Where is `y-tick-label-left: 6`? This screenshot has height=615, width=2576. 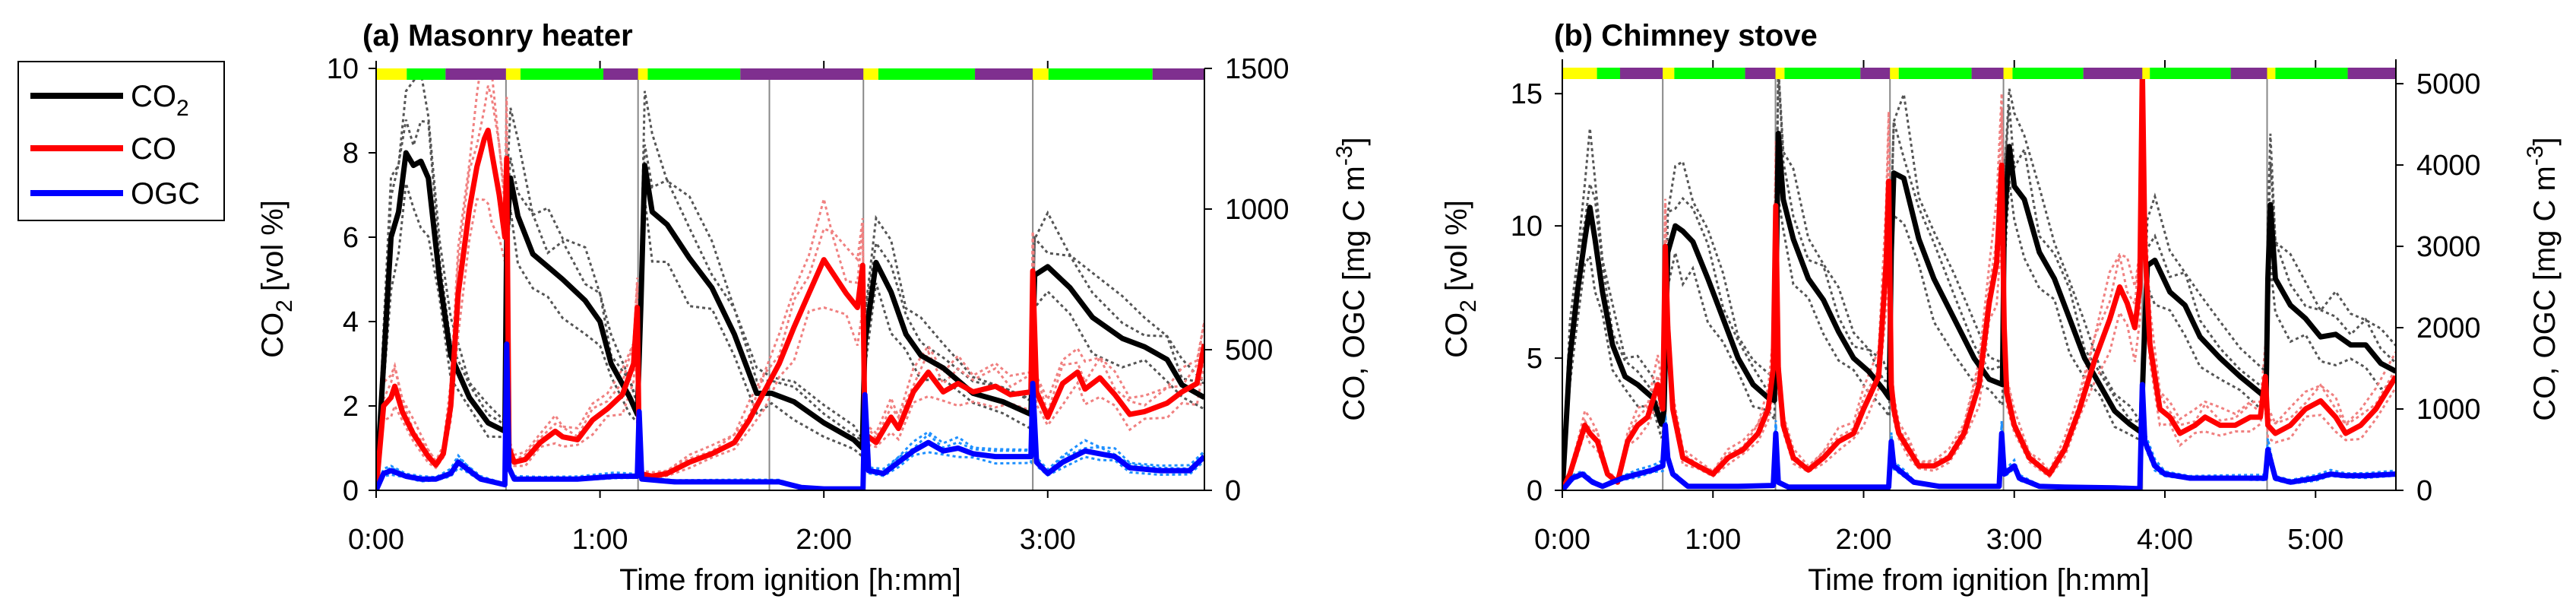 y-tick-label-left: 6 is located at coordinates (351, 238).